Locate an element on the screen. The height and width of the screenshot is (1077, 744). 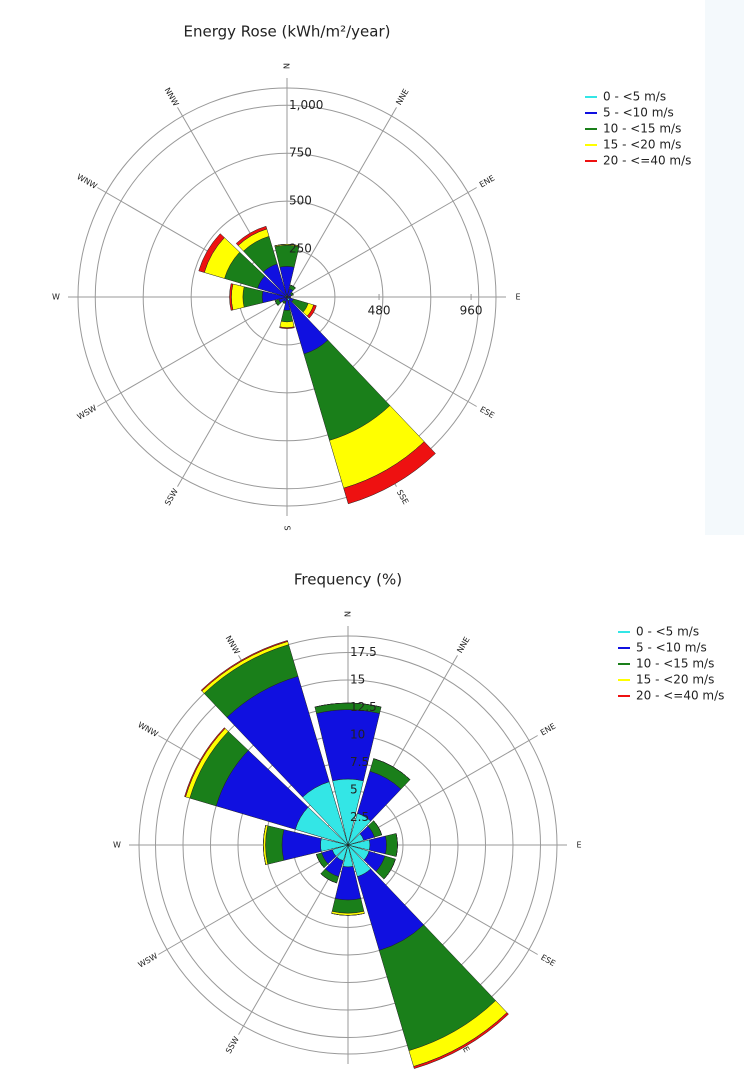
r-tick-label: 5 is located at coordinates (354, 790).